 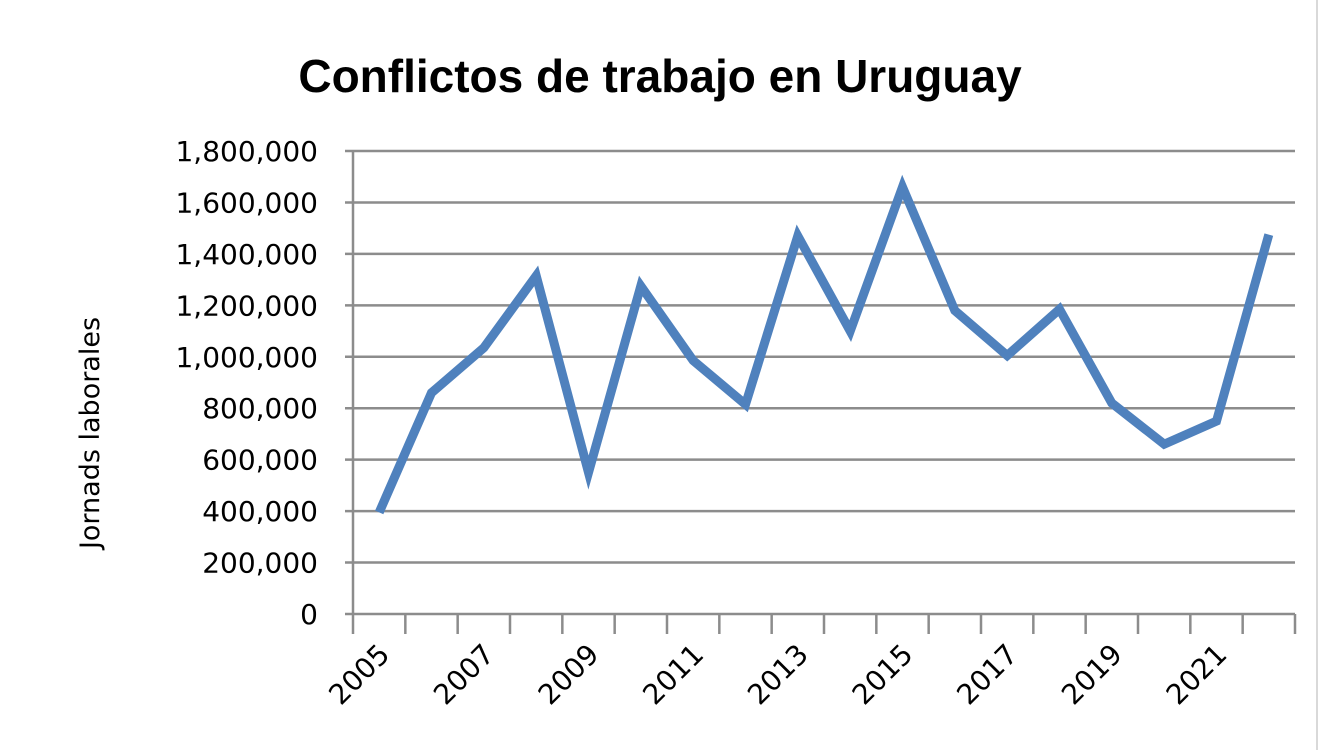 What do you see at coordinates (569, 675) in the screenshot?
I see `x-tick-label: 2009` at bounding box center [569, 675].